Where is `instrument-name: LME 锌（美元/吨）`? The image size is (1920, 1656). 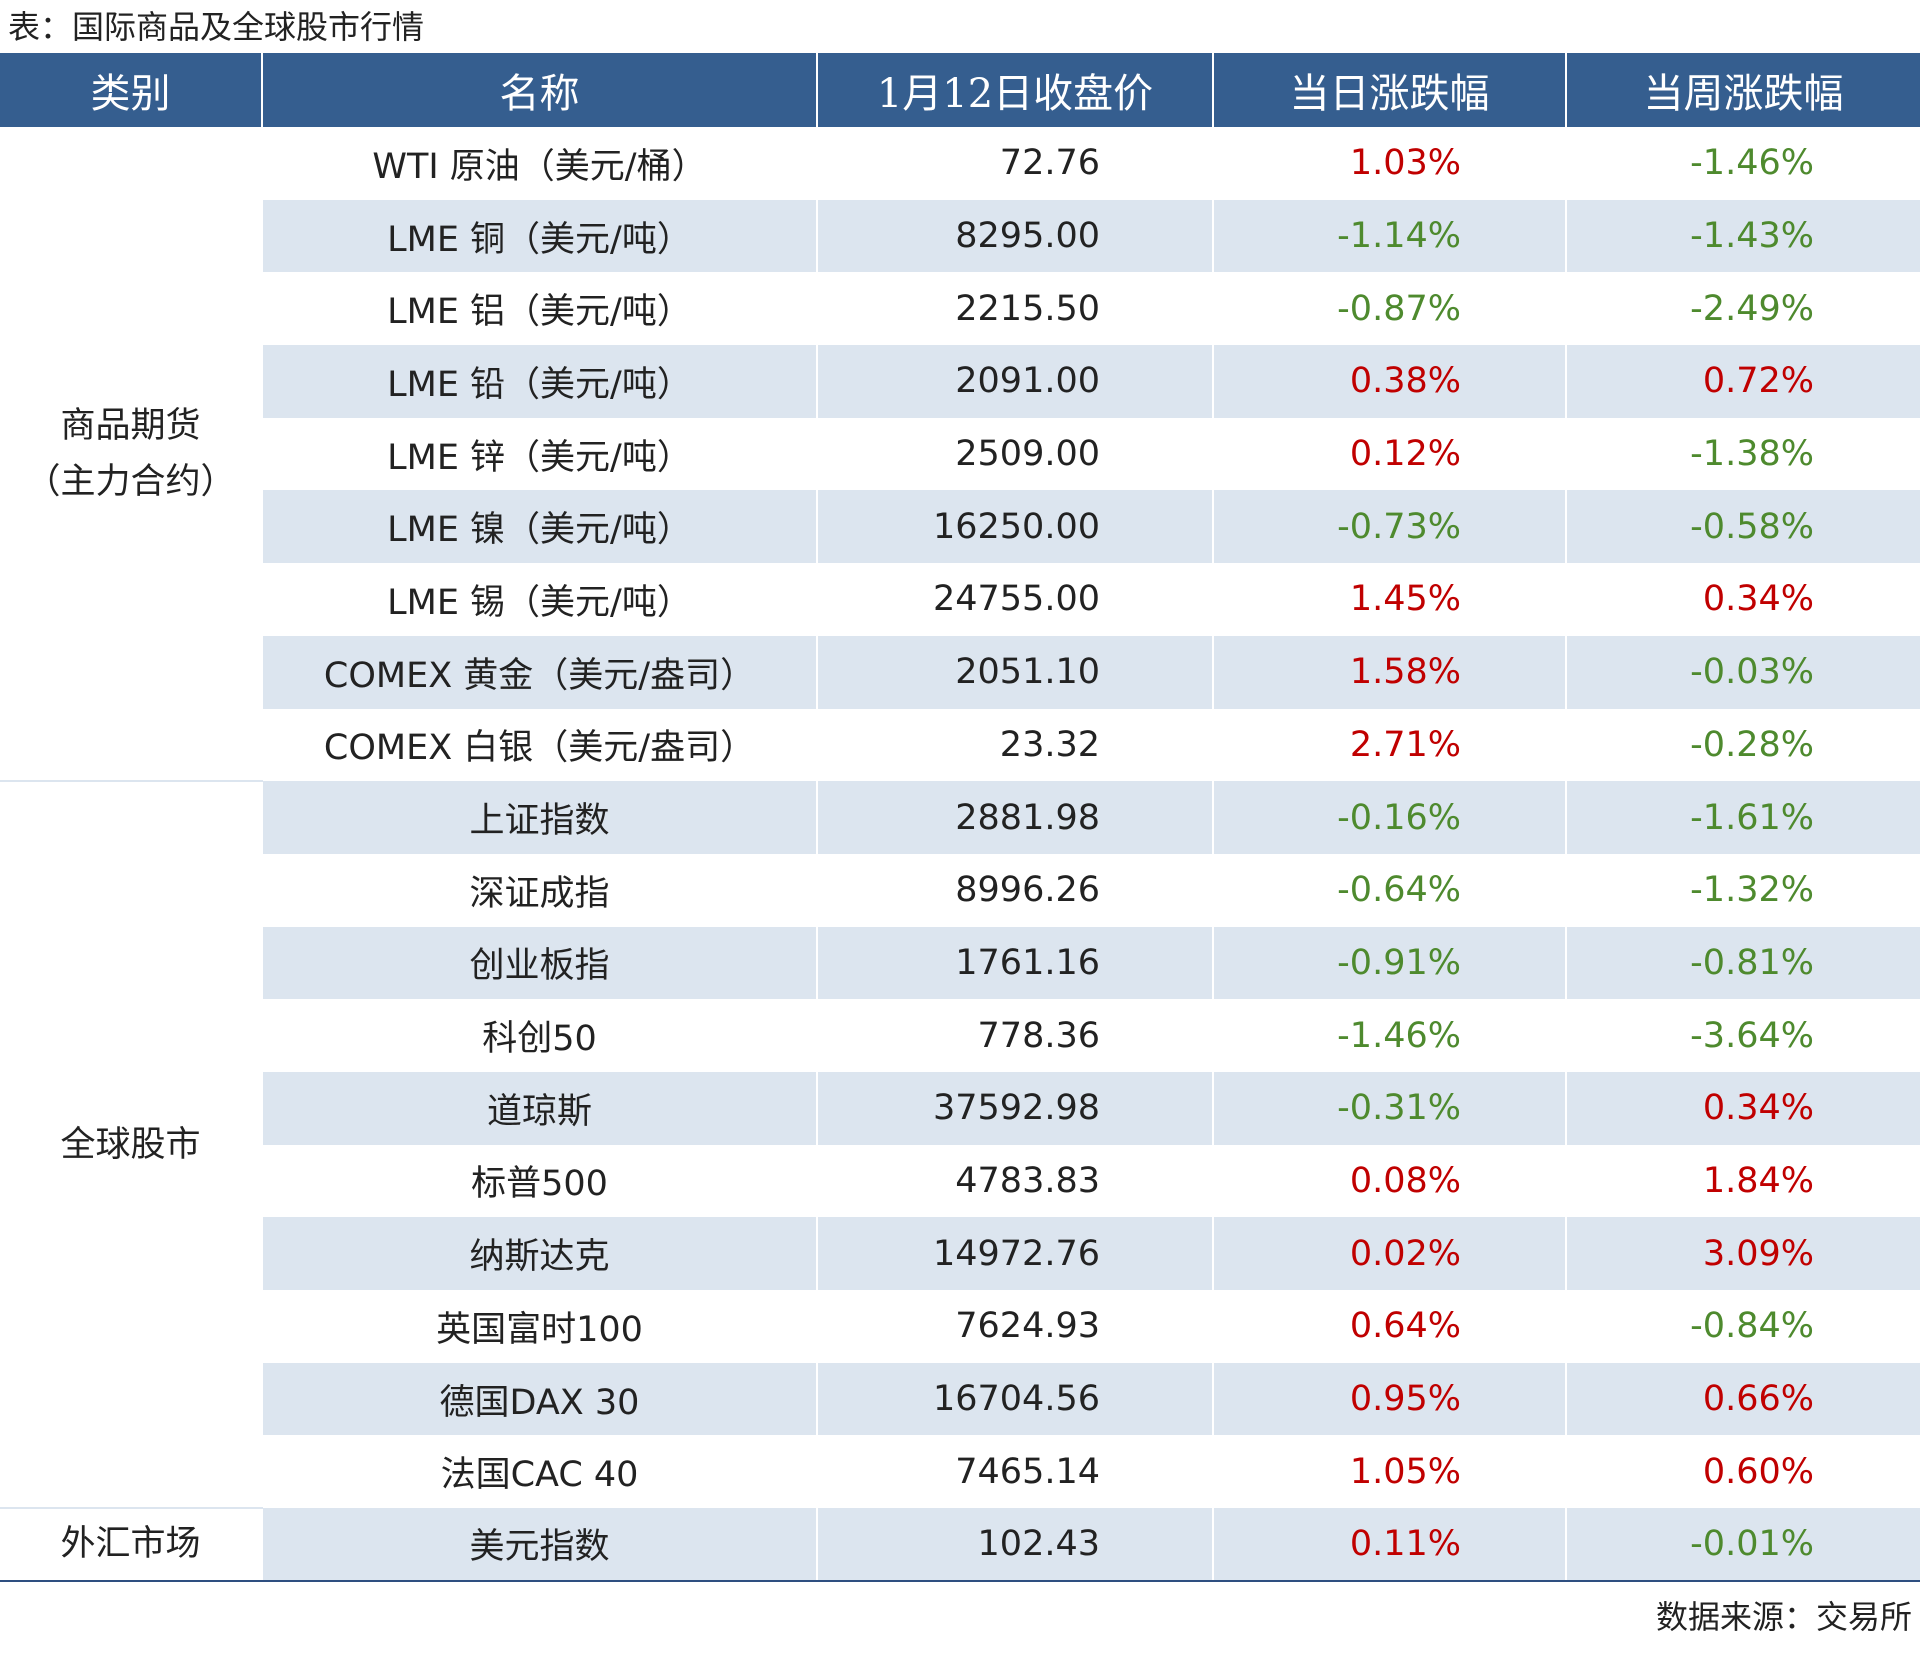
instrument-name: LME 锌（美元/吨） is located at coordinates (539, 454).